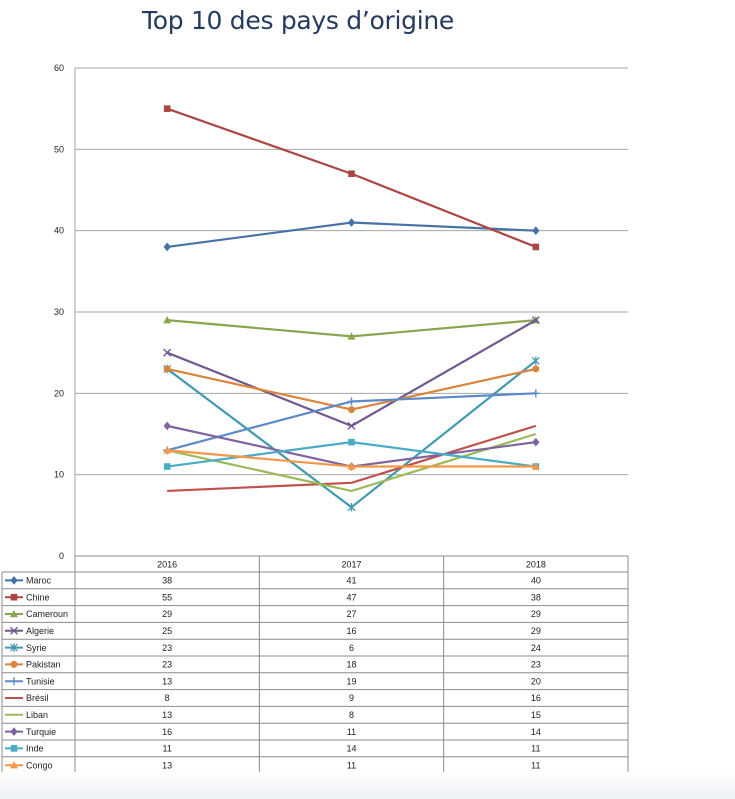 The image size is (735, 799). I want to click on data-table-value: 47, so click(351, 597).